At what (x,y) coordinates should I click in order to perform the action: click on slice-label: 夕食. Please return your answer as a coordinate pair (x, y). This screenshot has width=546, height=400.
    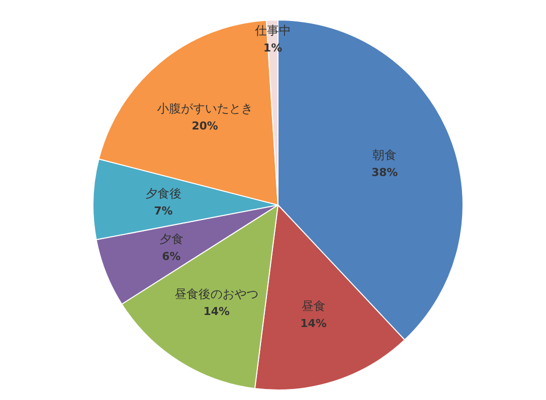
    Looking at the image, I should click on (171, 239).